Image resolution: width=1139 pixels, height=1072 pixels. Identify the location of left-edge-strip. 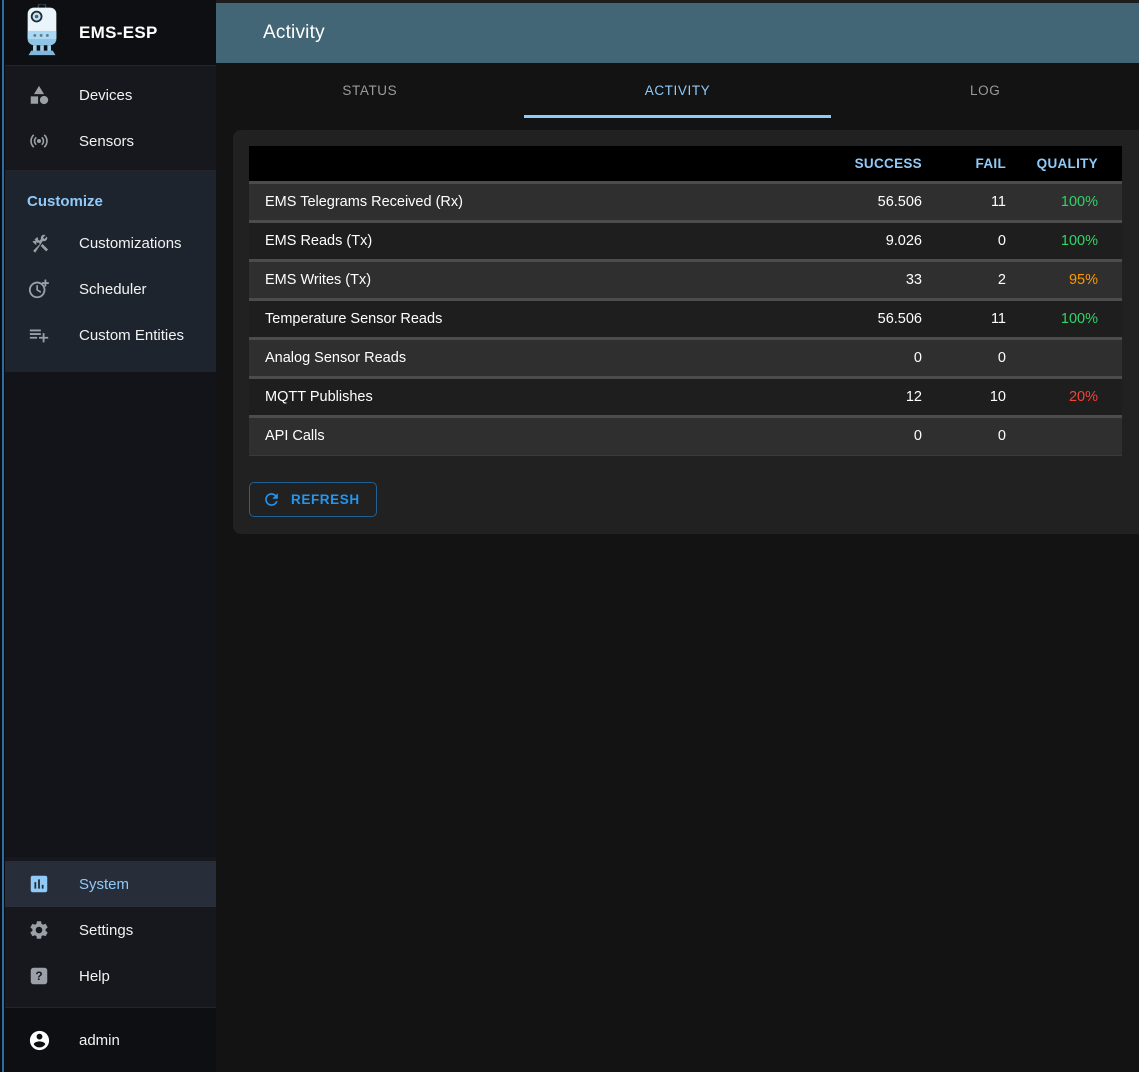
(2, 536).